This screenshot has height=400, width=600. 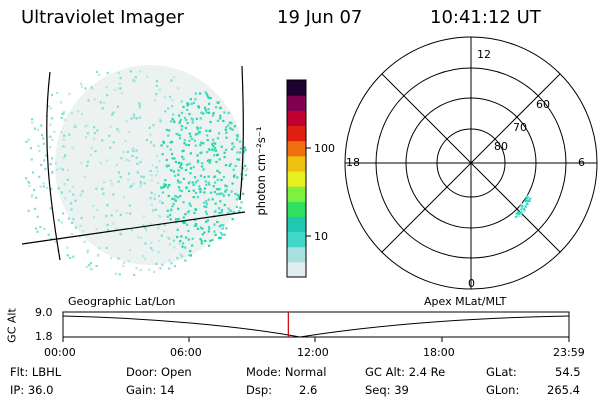 What do you see at coordinates (465, 301) in the screenshot?
I see `orbit-right-title: Apex MLat/MLT` at bounding box center [465, 301].